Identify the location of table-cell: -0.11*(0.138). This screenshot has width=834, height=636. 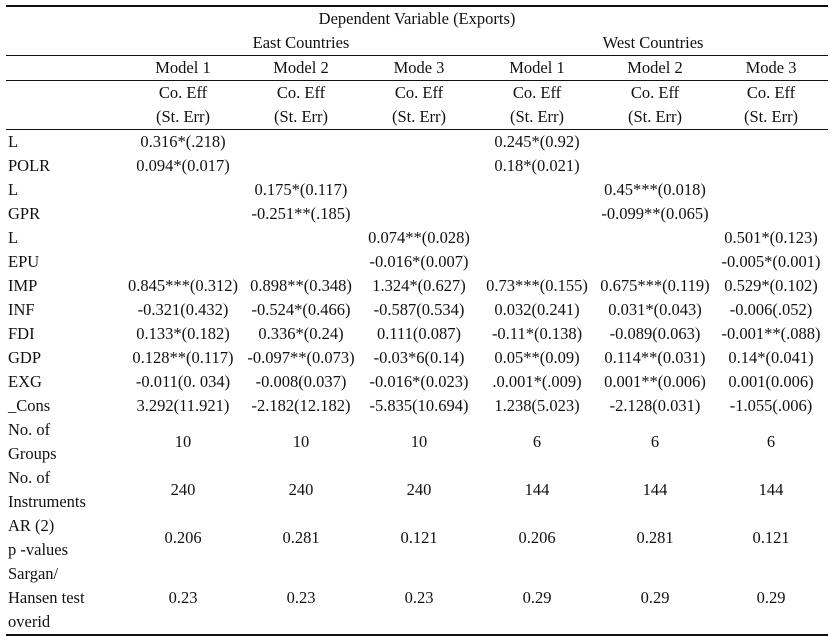
(537, 333).